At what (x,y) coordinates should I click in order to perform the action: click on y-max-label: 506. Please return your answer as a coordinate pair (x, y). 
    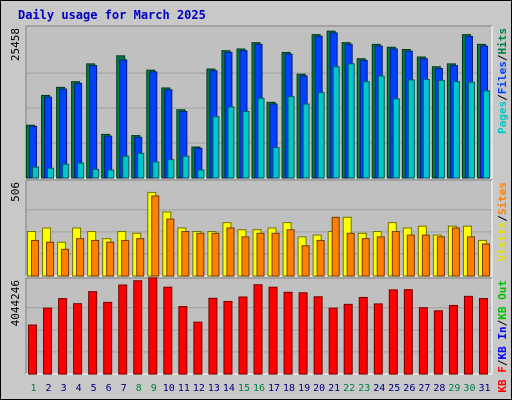
    Looking at the image, I should click on (15, 192).